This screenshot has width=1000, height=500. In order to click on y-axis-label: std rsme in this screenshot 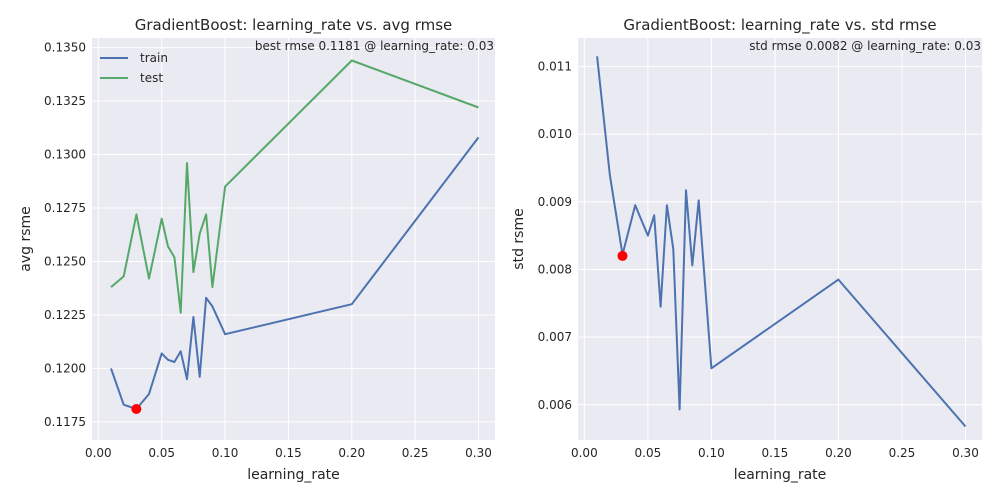, I will do `click(519, 238)`.